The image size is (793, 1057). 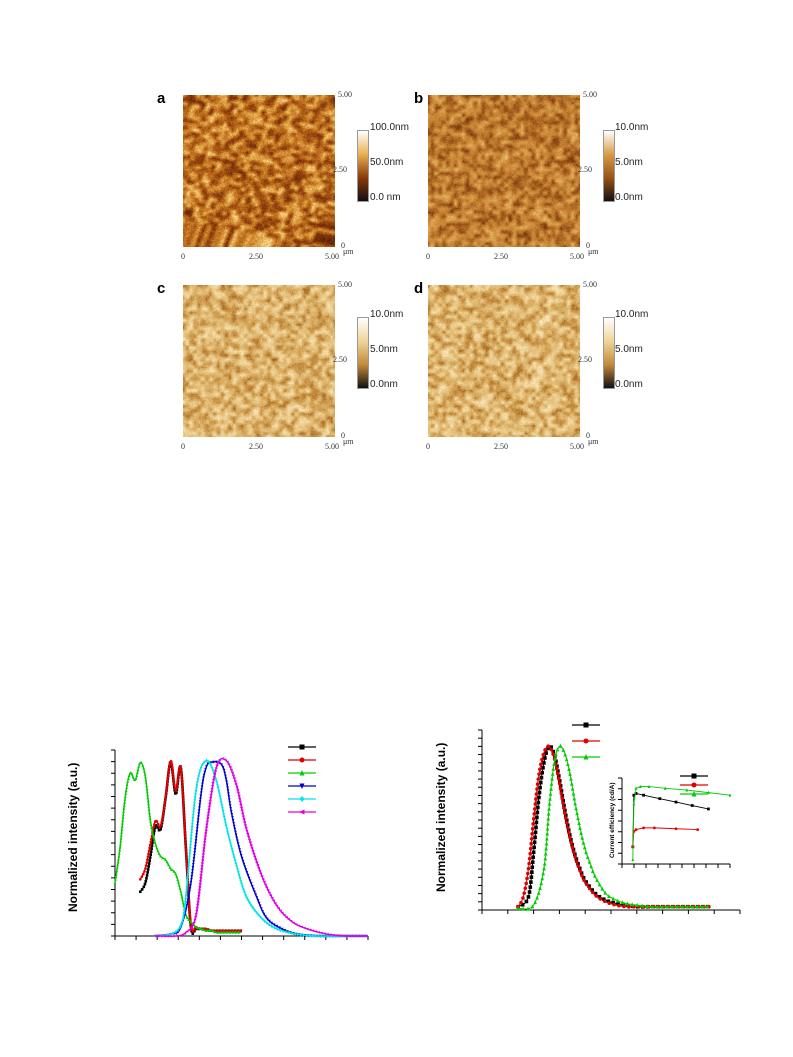 I want to click on scale-min-label: 0.0 nm, so click(x=385, y=197).